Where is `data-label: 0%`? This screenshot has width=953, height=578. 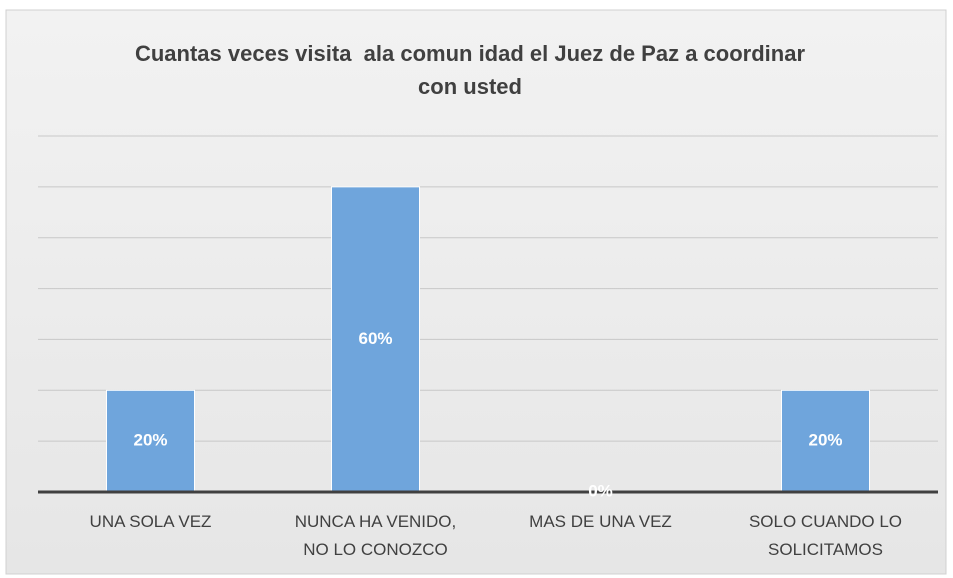
data-label: 0% is located at coordinates (600, 490).